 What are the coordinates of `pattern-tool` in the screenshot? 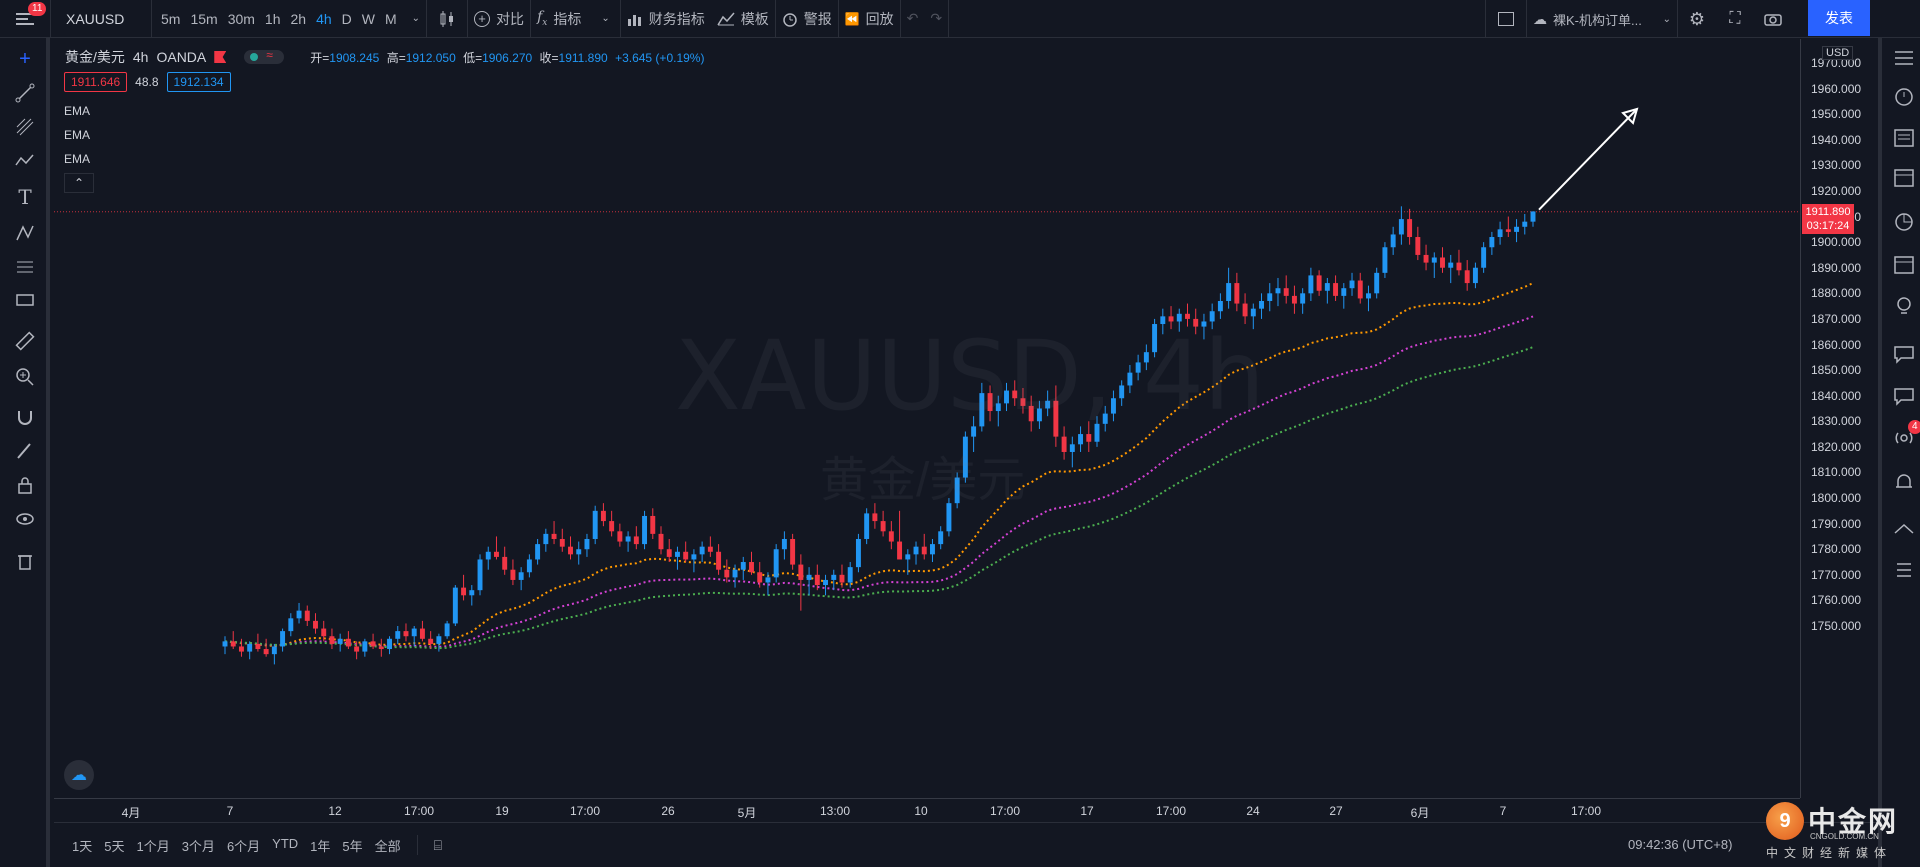 It's located at (25, 161).